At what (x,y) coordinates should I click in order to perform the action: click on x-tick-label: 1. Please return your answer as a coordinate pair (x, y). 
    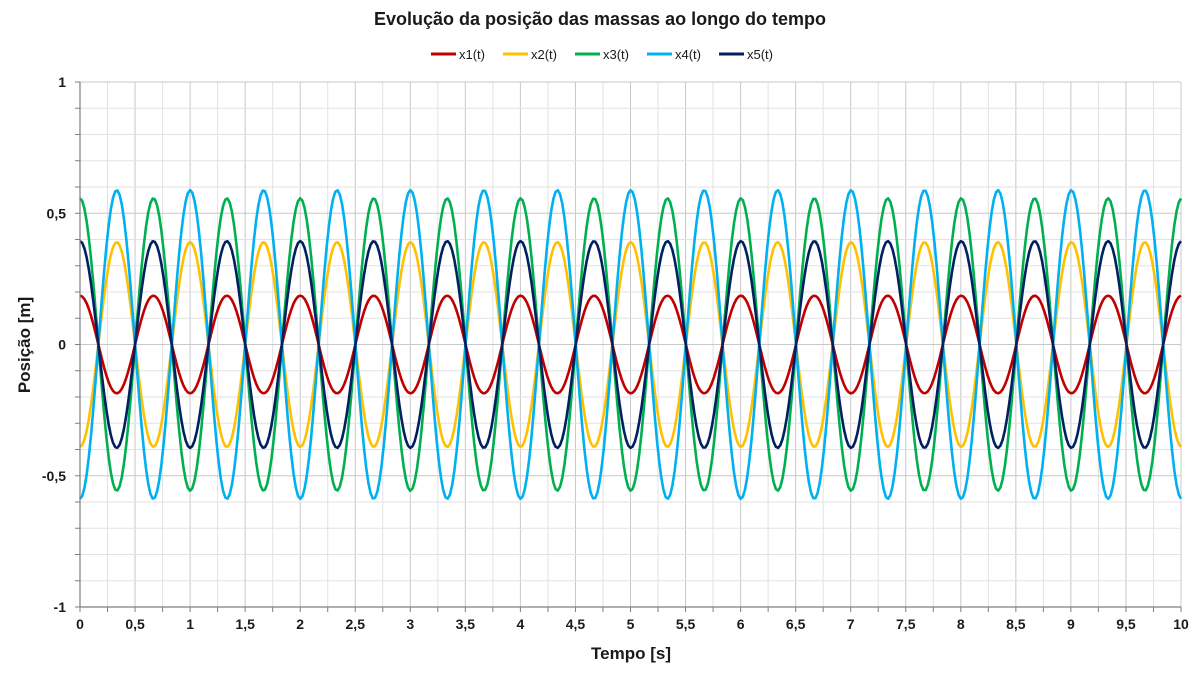
    Looking at the image, I should click on (190, 624).